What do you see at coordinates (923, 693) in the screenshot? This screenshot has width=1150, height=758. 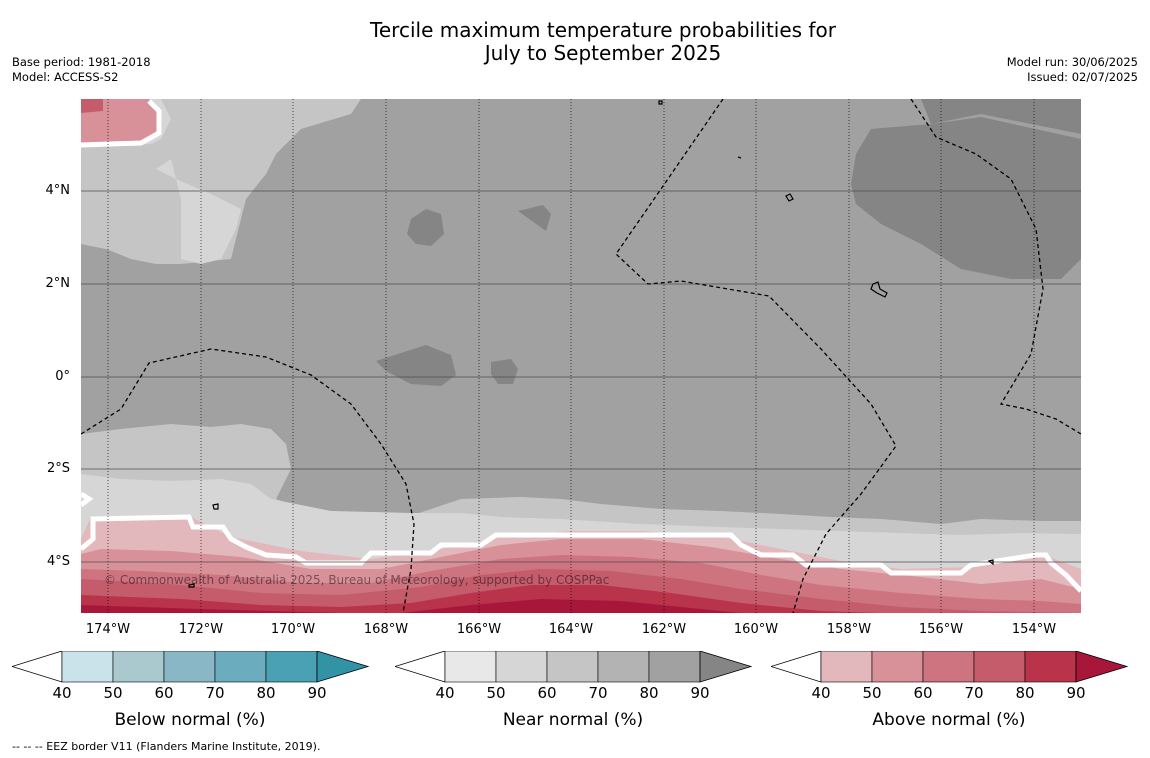 I see `above-normal-tick-60: 60` at bounding box center [923, 693].